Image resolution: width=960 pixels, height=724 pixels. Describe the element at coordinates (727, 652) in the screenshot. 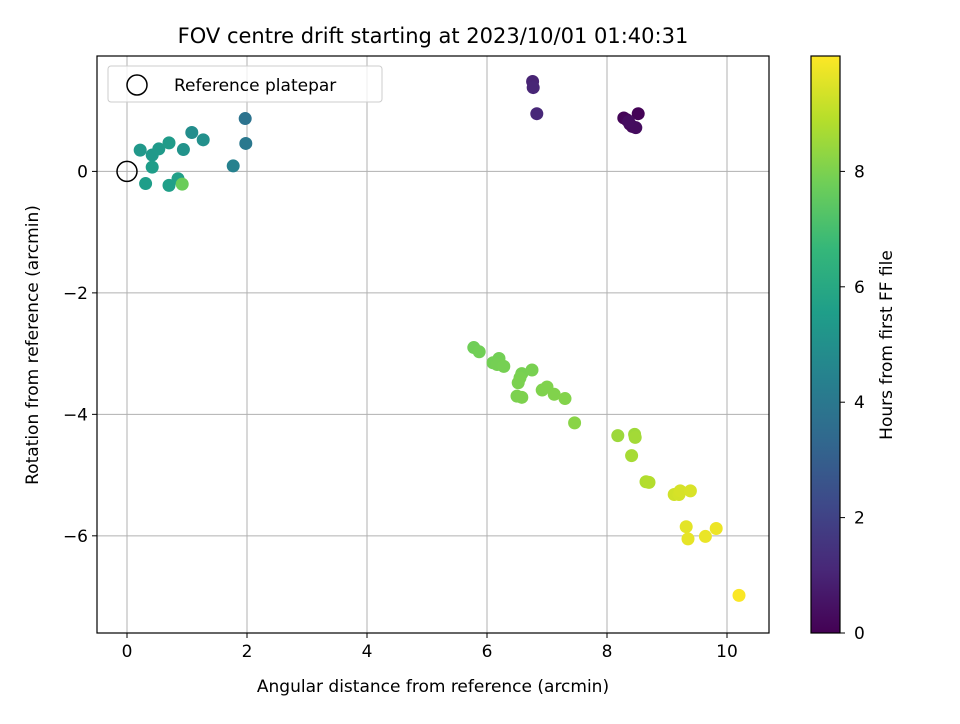

I see `x-tick-label: 10` at that location.